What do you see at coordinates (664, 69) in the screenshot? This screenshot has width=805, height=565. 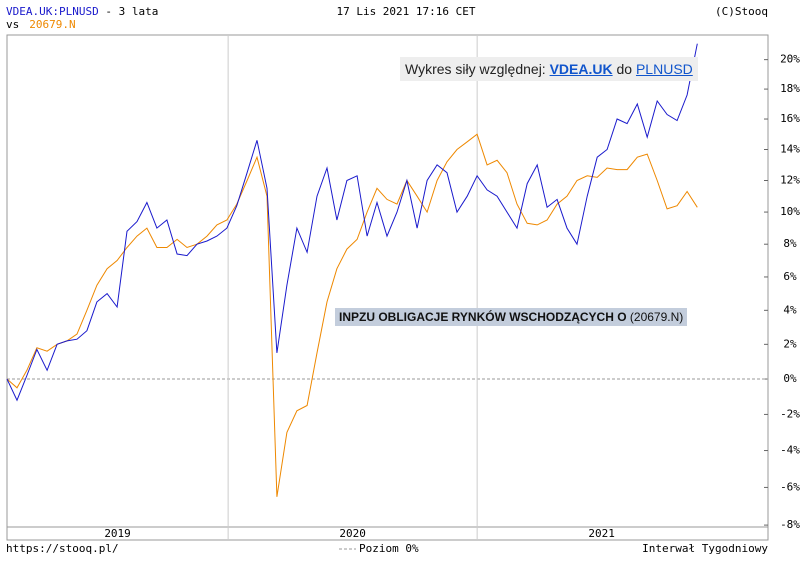 I see `annotation-currency: PLNUSD` at bounding box center [664, 69].